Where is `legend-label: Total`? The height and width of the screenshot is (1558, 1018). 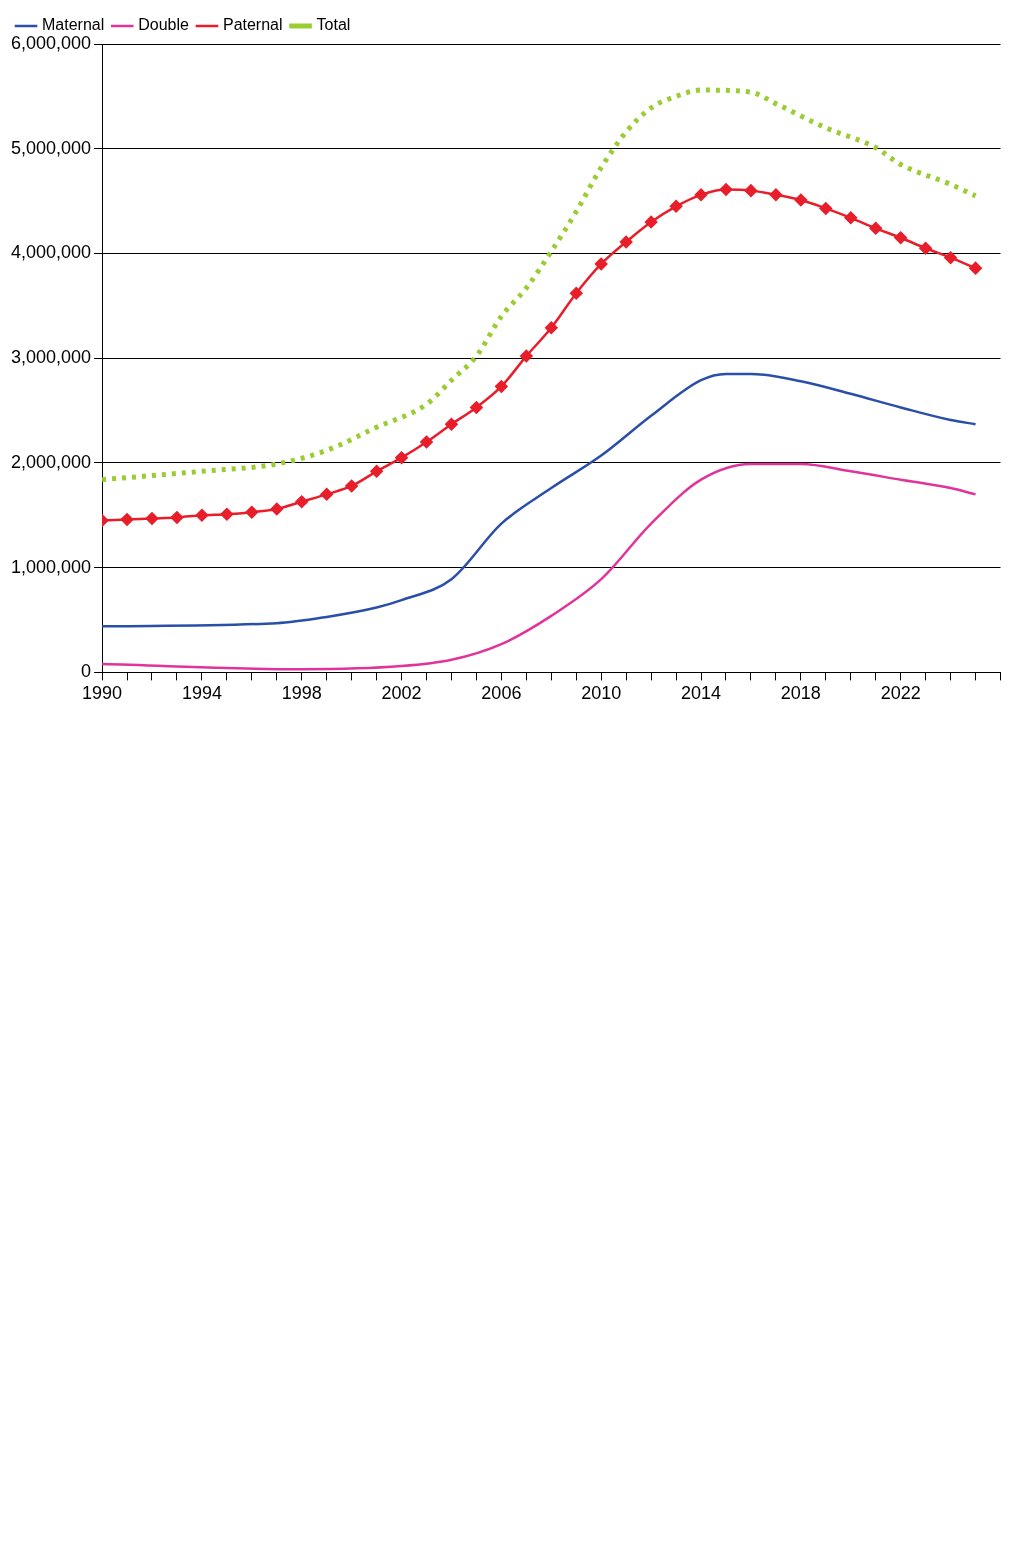 legend-label: Total is located at coordinates (333, 25).